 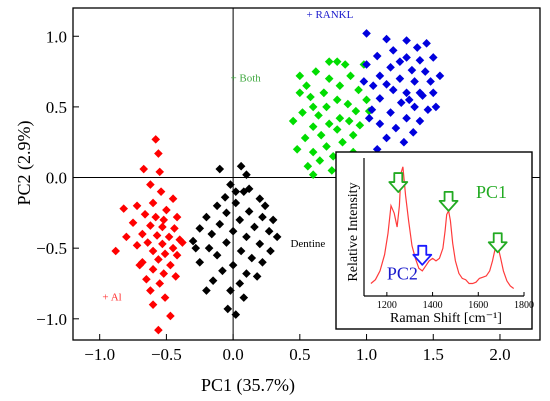 I want to click on inset-component-label: PC2, so click(x=402, y=274).